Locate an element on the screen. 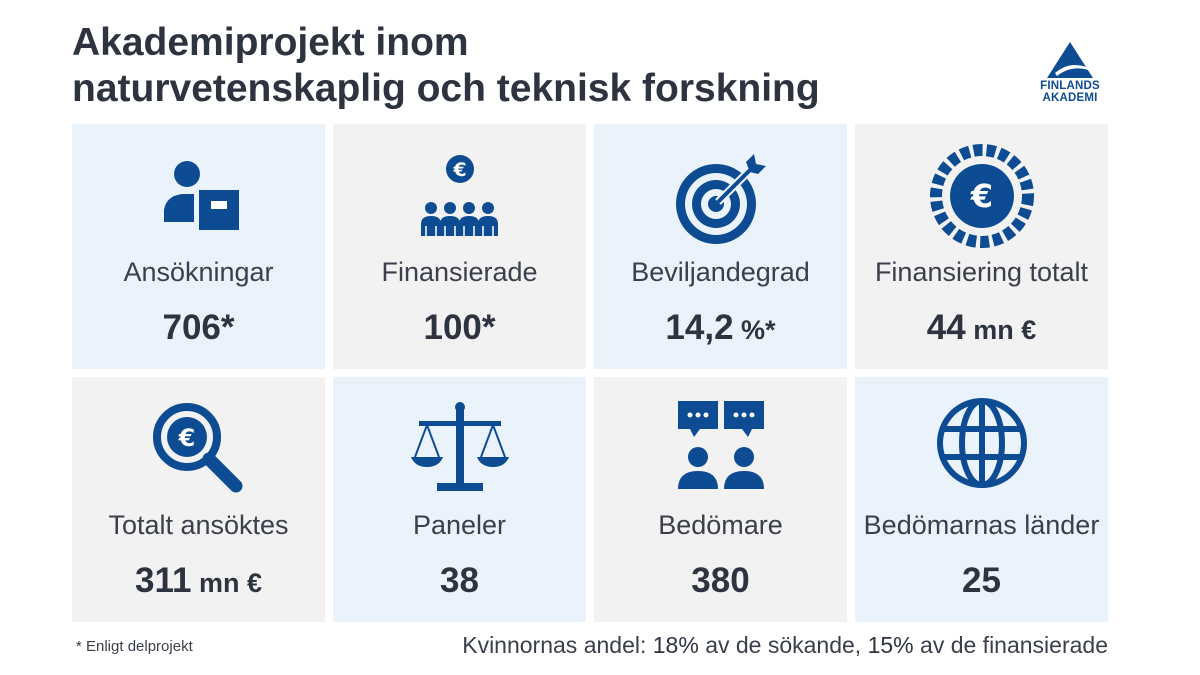 This screenshot has height=675, width=1200. tile-value: 311 mn € is located at coordinates (198, 580).